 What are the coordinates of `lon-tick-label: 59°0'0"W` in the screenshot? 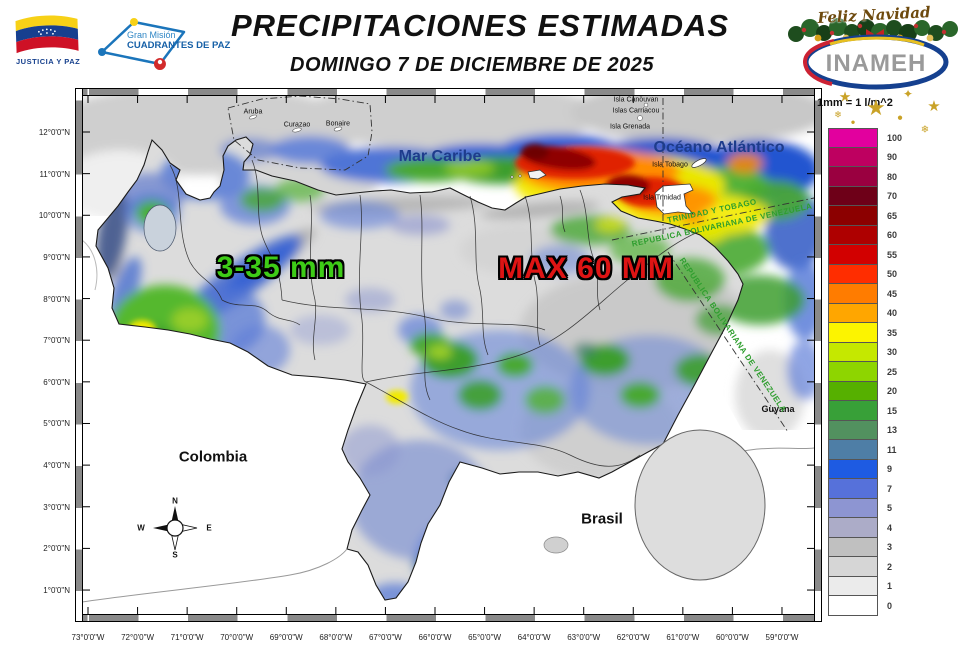 It's located at (782, 637).